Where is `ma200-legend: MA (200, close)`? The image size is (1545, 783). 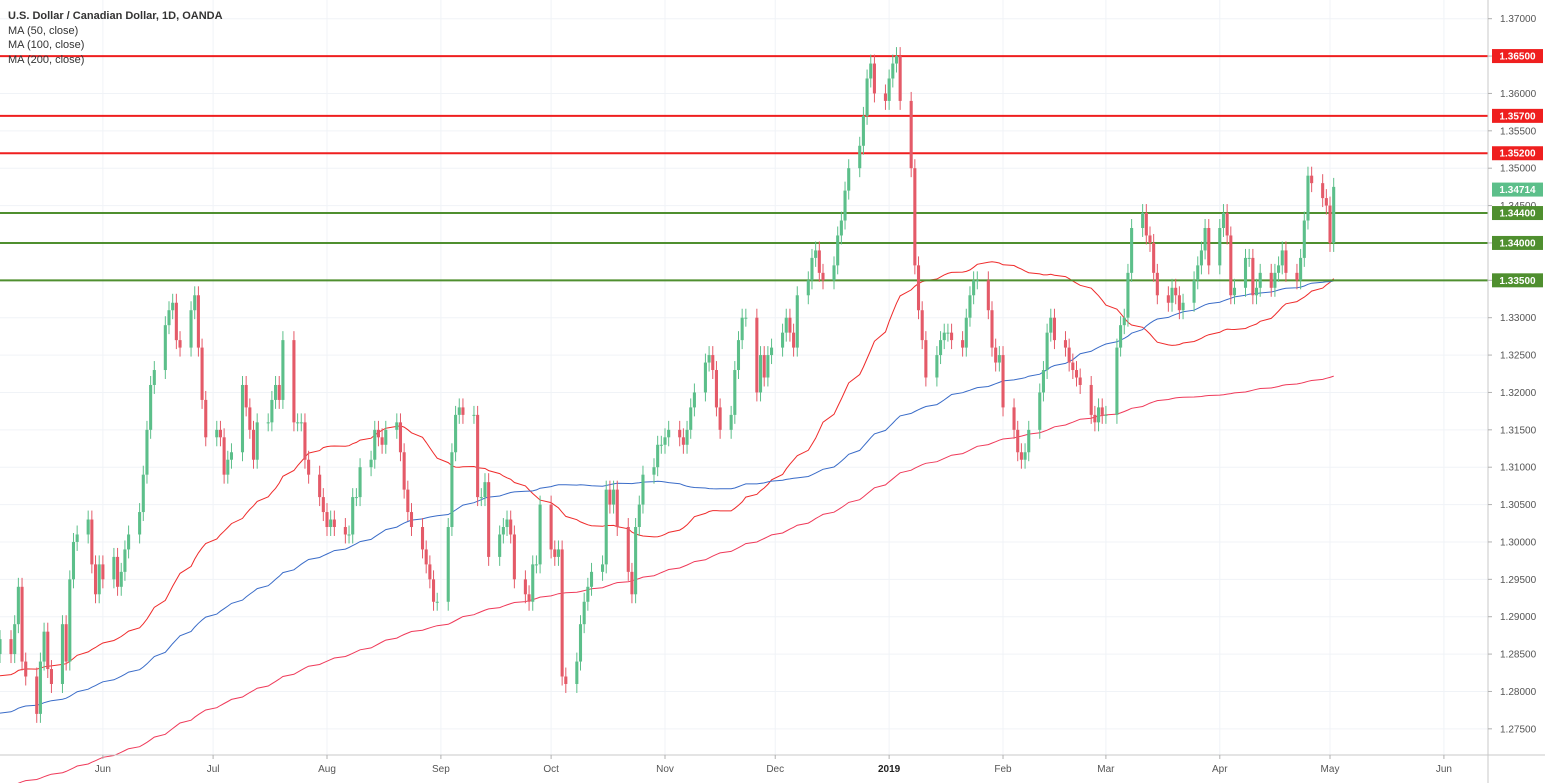
ma200-legend: MA (200, close) is located at coordinates (46, 59).